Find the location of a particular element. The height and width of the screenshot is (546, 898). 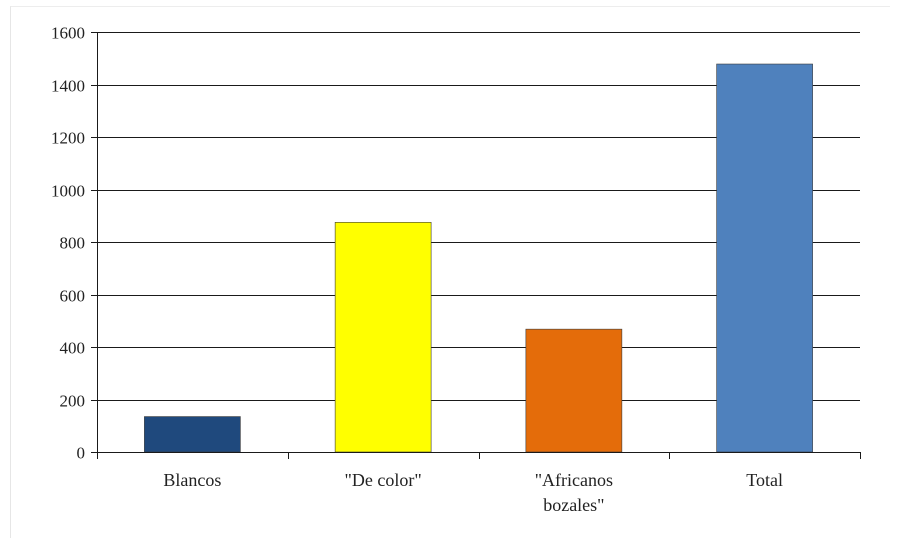

y-tick-label: 400 is located at coordinates (73, 348).